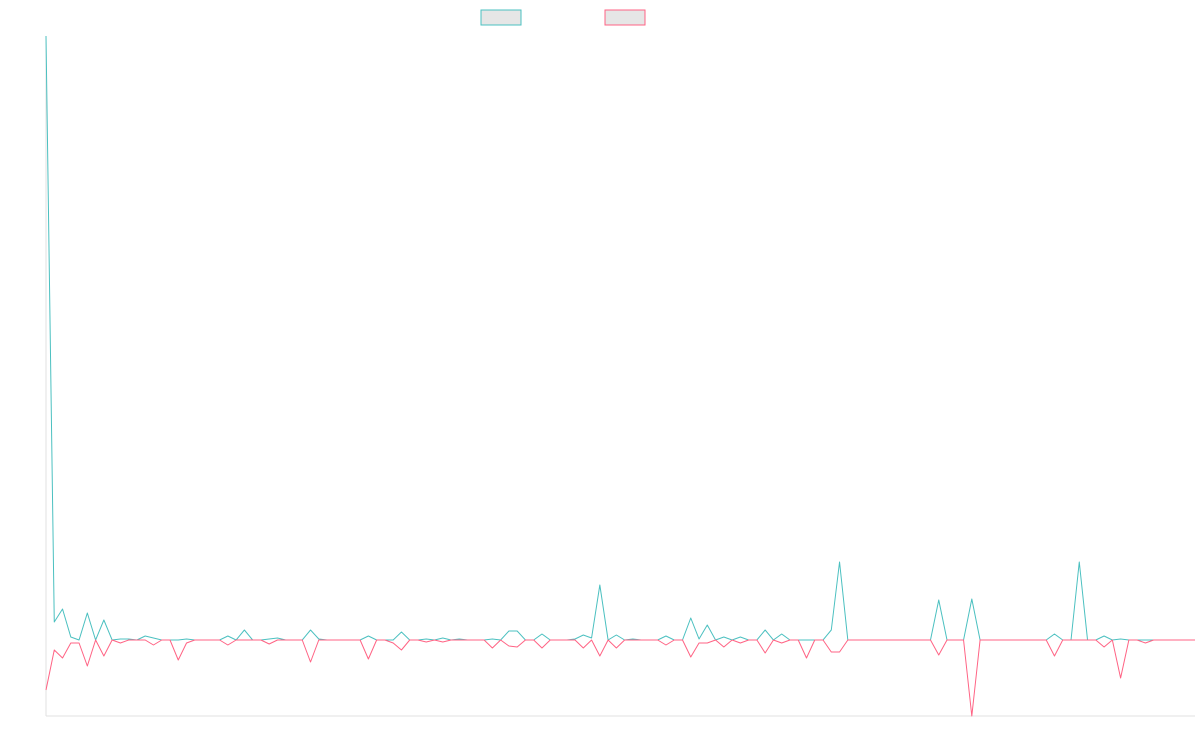 This screenshot has width=1200, height=750. Describe the element at coordinates (620, 678) in the screenshot. I see `line-series` at that location.